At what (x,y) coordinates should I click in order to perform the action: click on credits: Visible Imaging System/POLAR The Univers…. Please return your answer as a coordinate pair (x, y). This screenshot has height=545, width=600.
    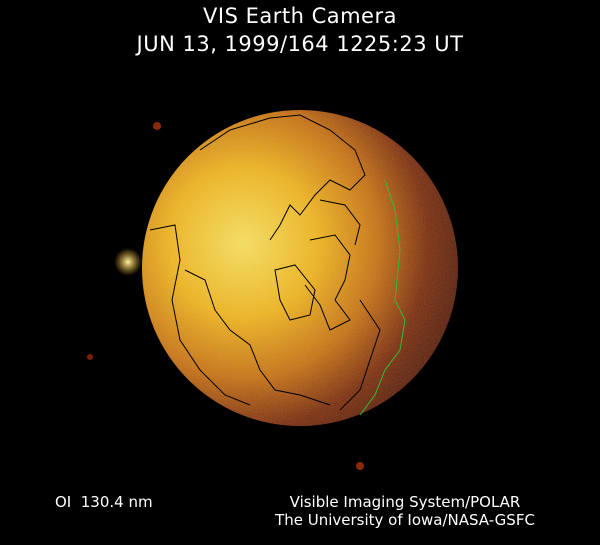
    Looking at the image, I should click on (405, 511).